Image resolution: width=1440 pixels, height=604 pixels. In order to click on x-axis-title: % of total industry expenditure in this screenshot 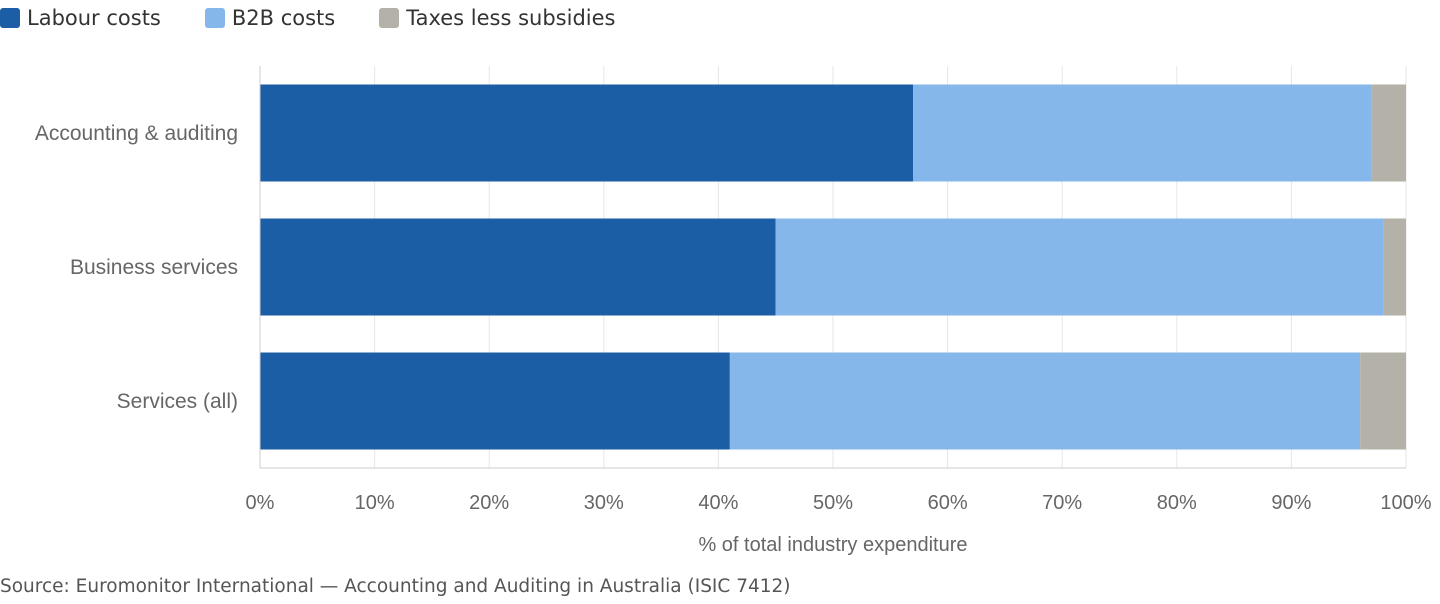, I will do `click(832, 545)`.